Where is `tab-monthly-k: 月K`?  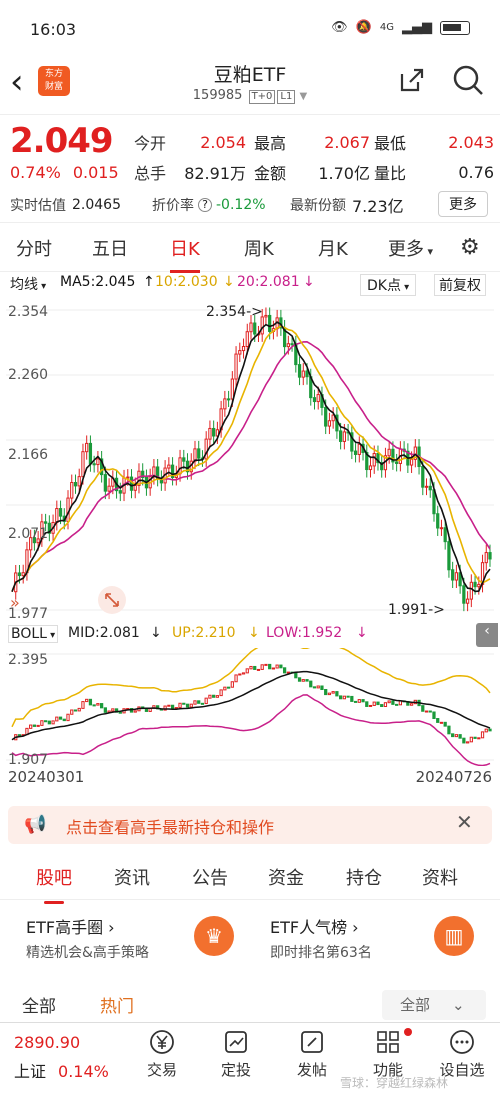
tab-monthly-k: 月K is located at coordinates (333, 249).